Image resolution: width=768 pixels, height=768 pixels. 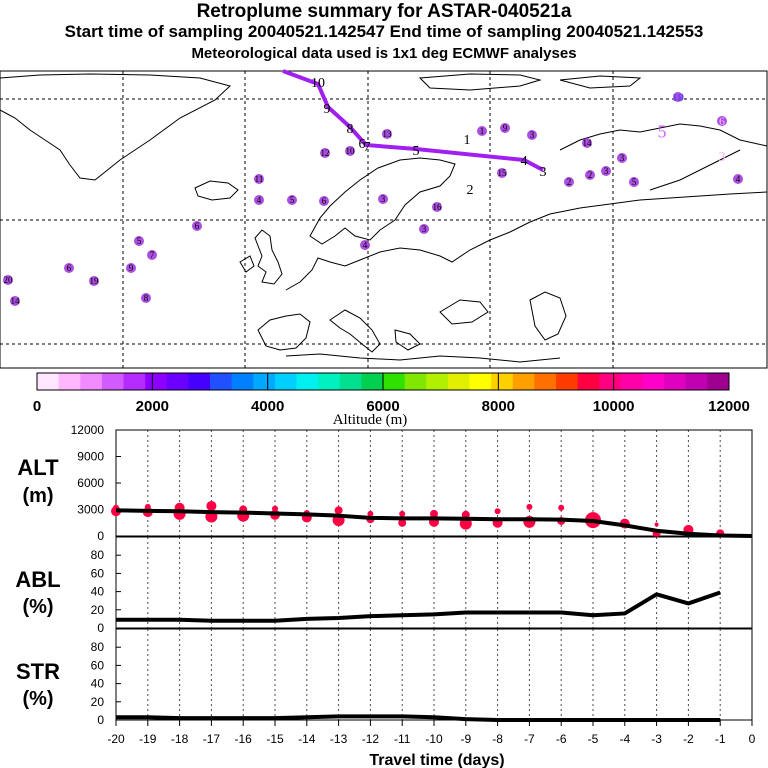 I want to click on panel-2: 0 20 40 60 80 STR (%), so click(x=384, y=677).